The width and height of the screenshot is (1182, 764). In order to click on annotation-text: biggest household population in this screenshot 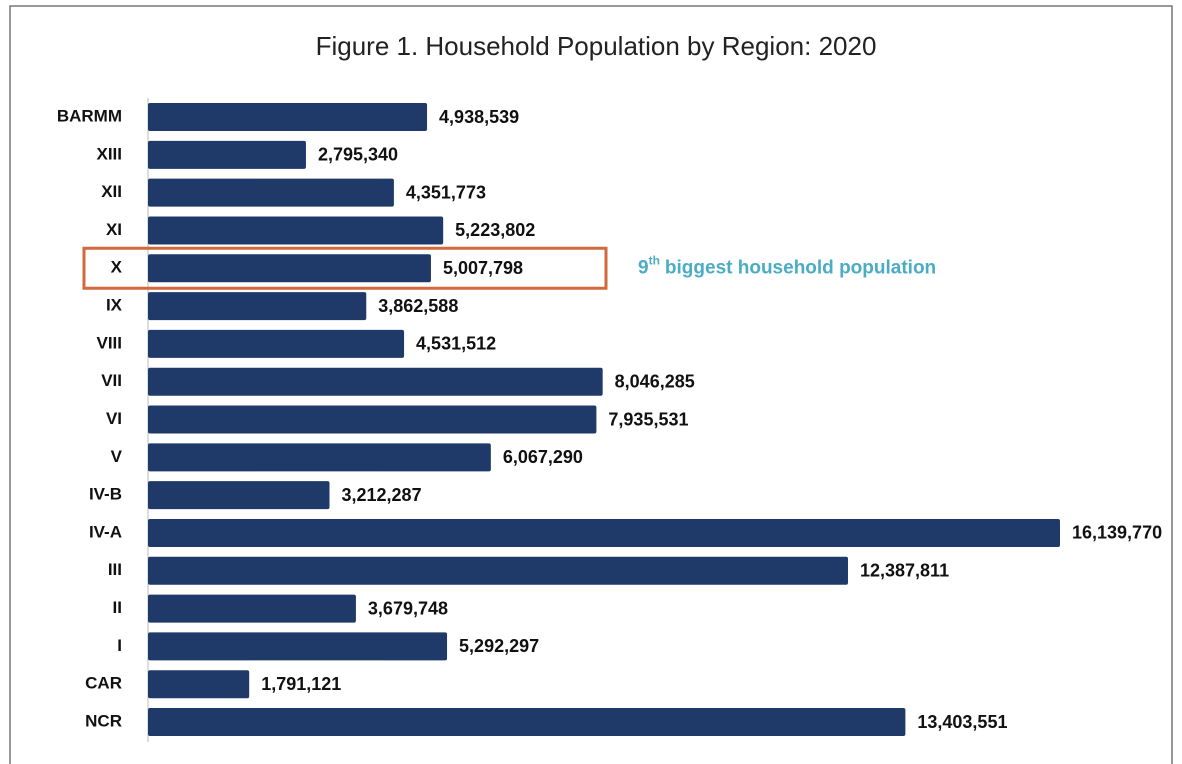, I will do `click(800, 267)`.